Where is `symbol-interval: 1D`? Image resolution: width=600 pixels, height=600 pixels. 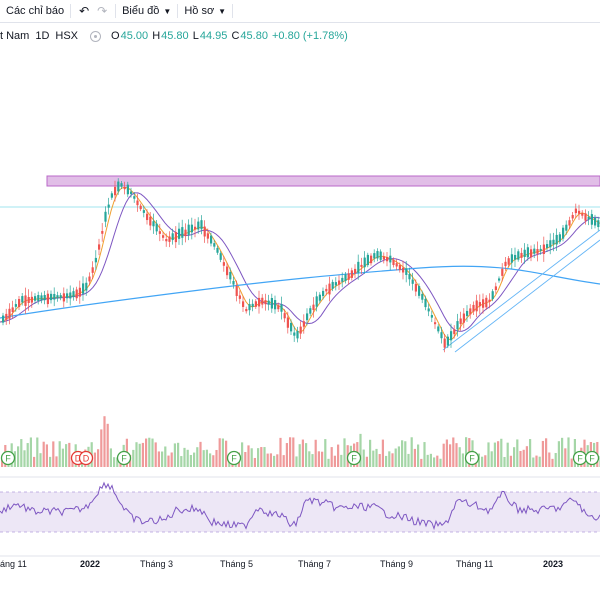
symbol-interval: 1D is located at coordinates (42, 36).